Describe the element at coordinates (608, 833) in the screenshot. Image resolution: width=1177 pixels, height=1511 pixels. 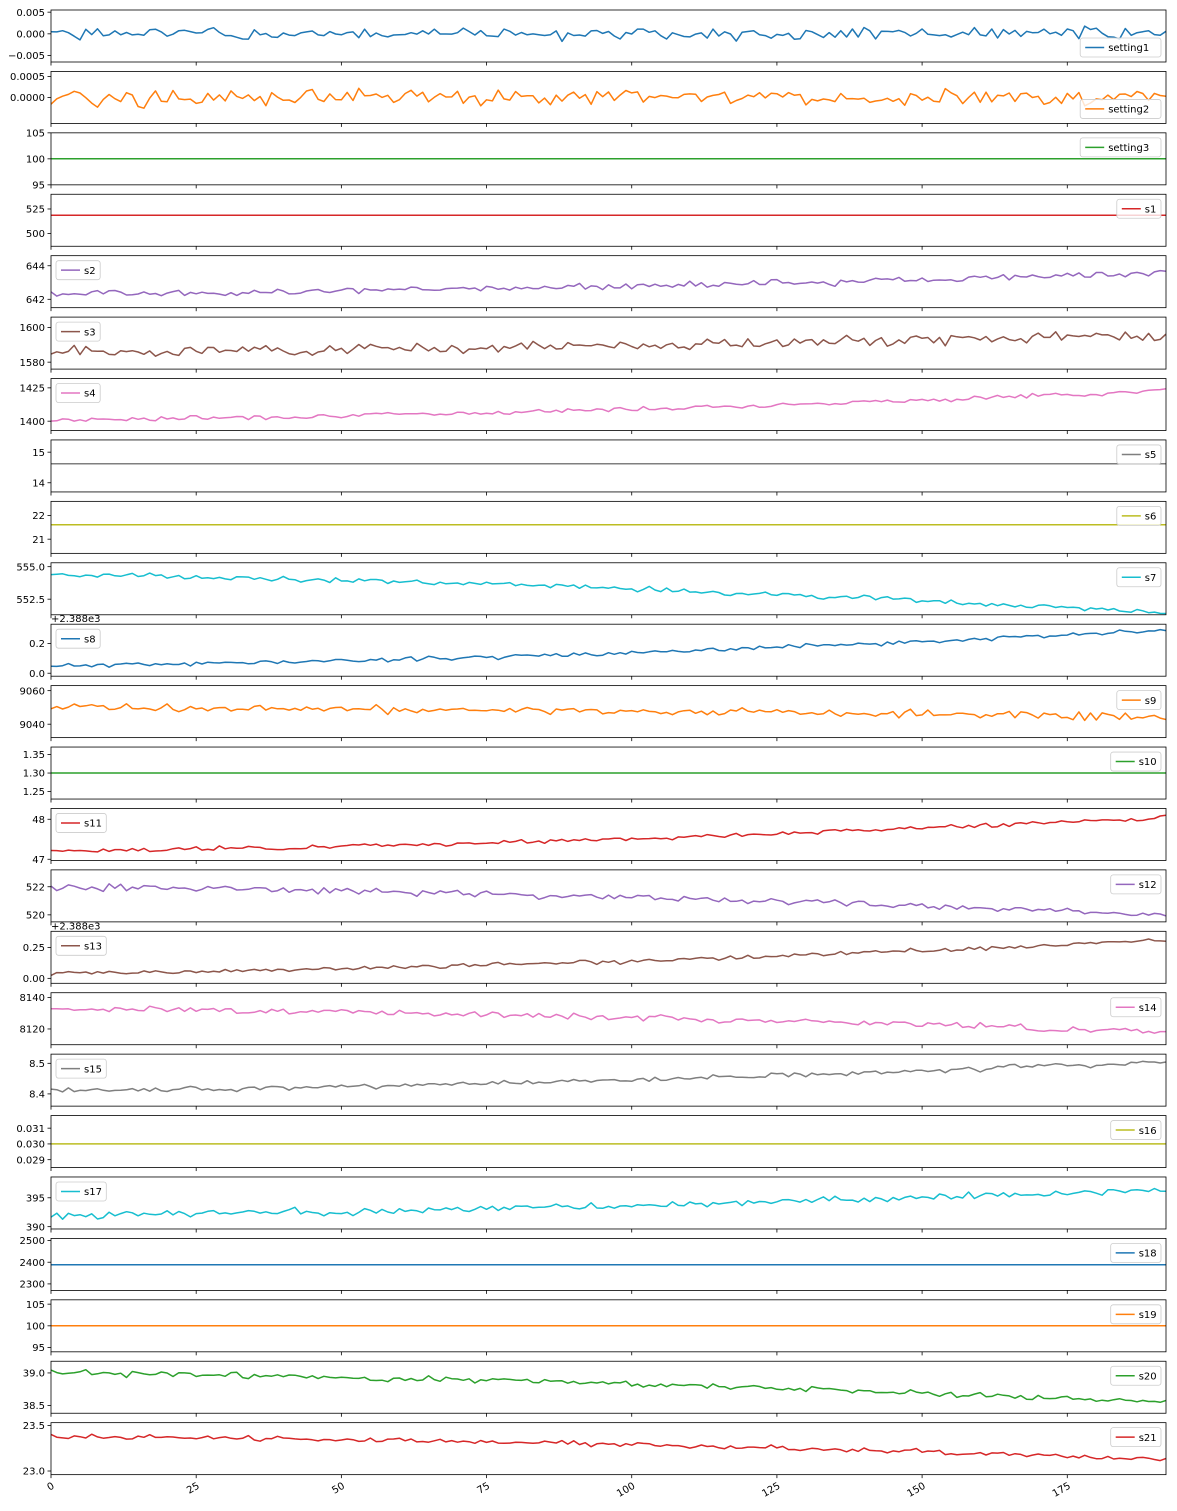
I see `series-line-s11` at that location.